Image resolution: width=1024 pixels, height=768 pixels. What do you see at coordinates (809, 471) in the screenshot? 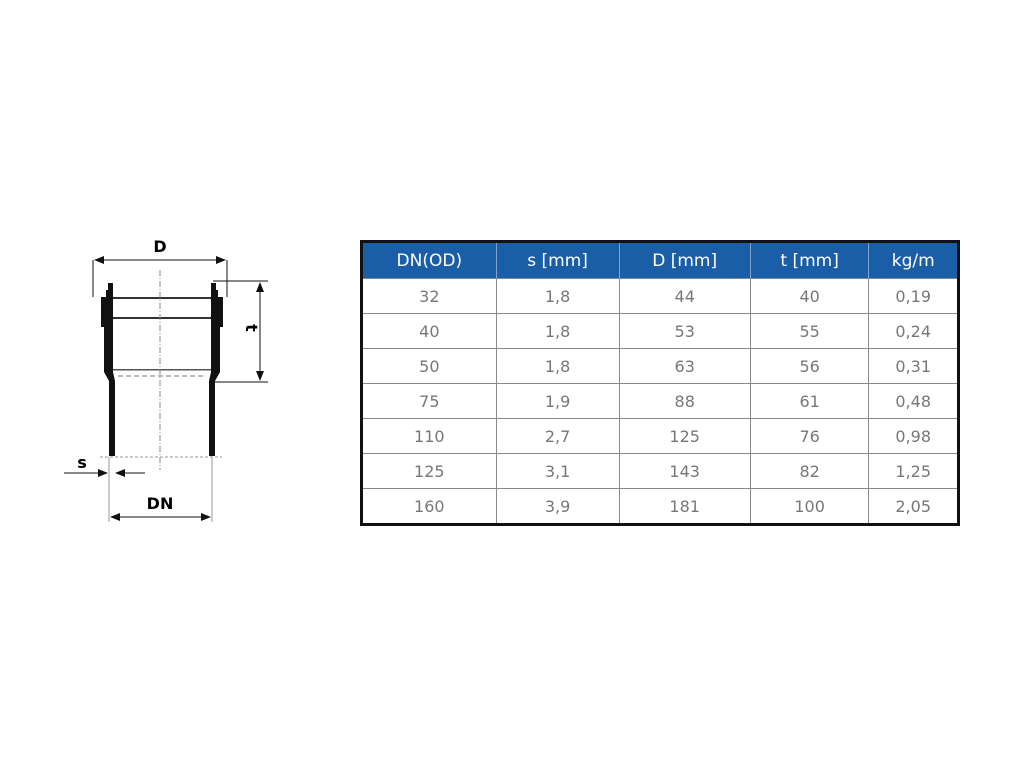
I see `table-cell: 82` at bounding box center [809, 471].